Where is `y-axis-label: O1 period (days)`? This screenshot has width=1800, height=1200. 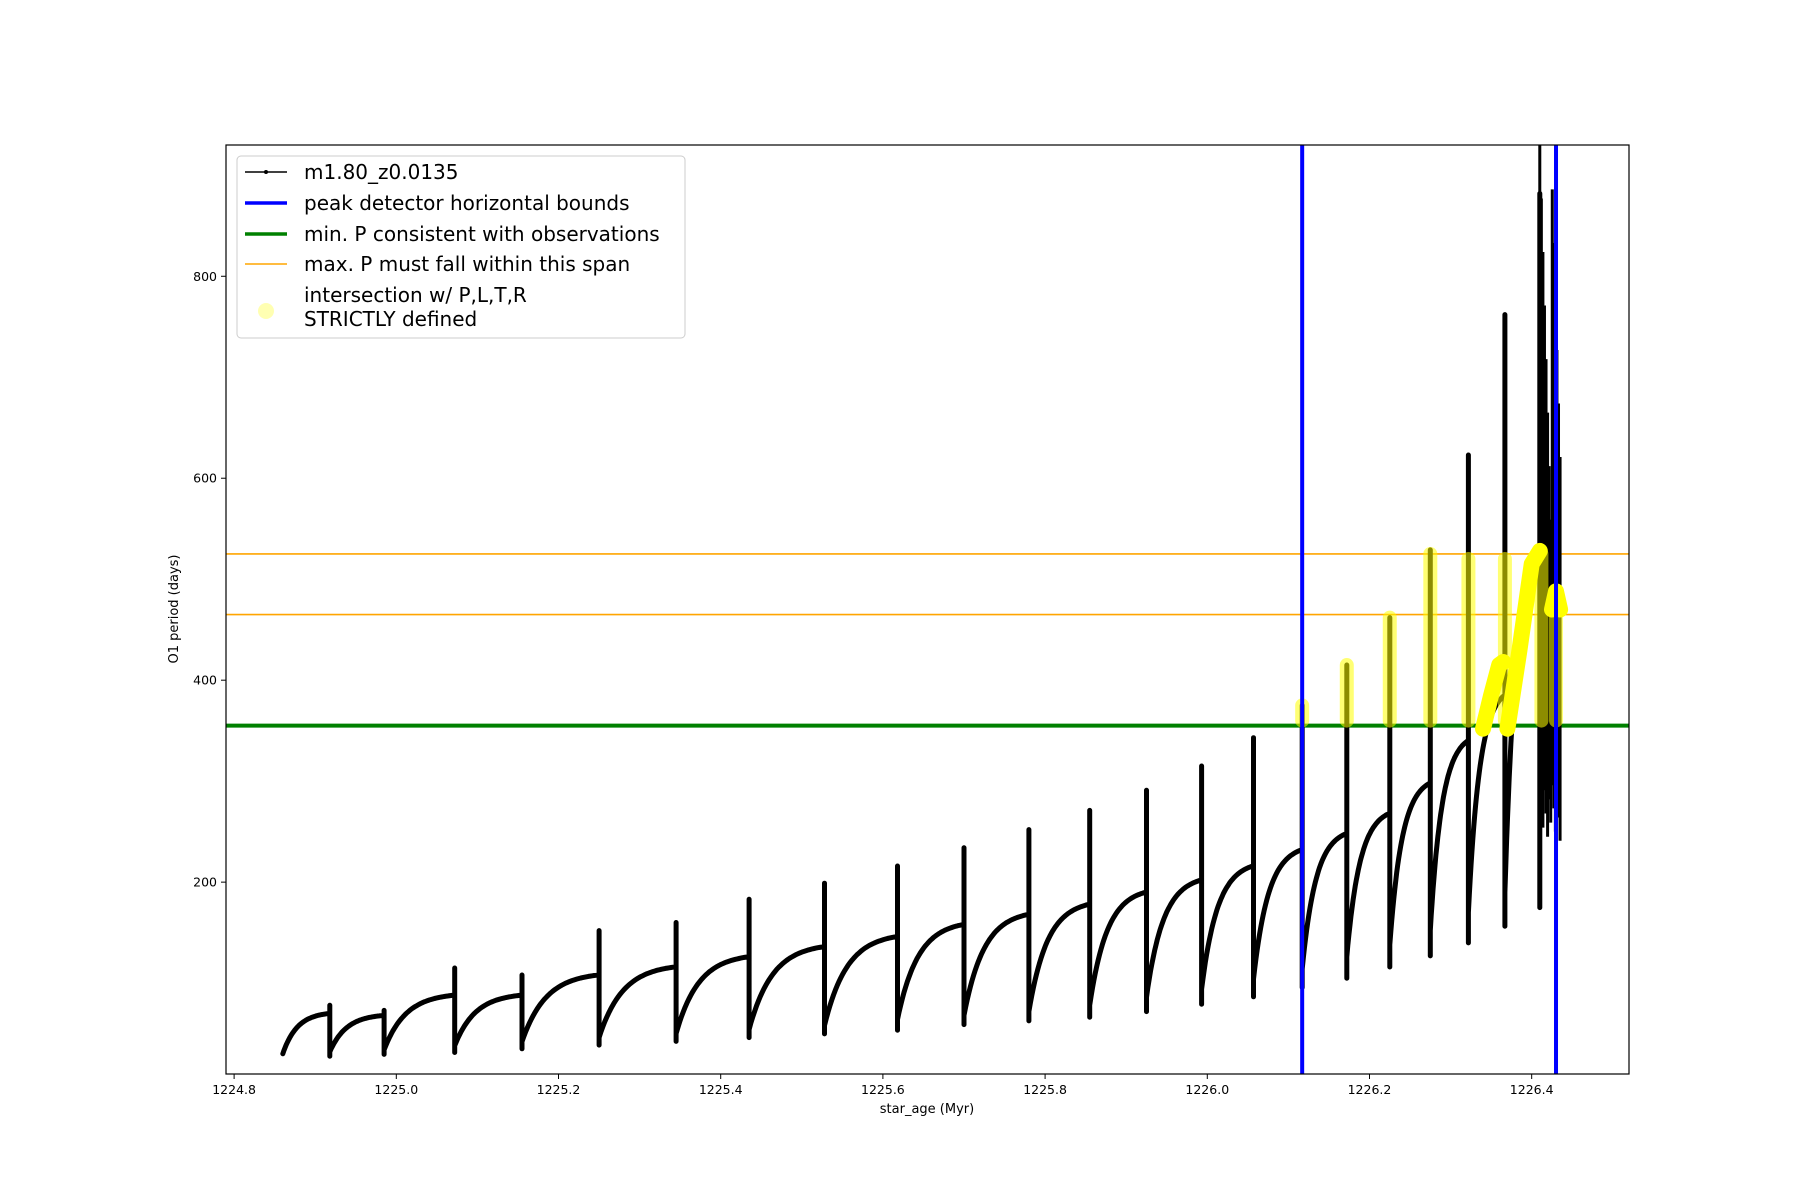 y-axis-label: O1 period (days) is located at coordinates (174, 608).